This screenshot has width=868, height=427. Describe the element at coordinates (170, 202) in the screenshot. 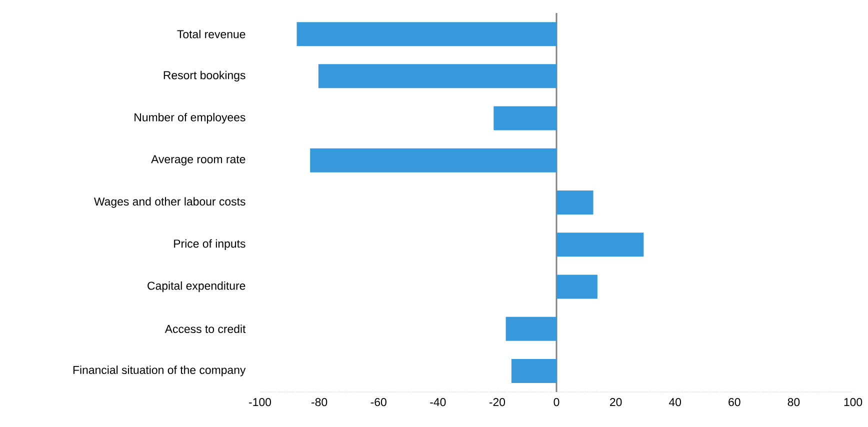

I see `y-tick-label: Wages and other labour costs` at that location.